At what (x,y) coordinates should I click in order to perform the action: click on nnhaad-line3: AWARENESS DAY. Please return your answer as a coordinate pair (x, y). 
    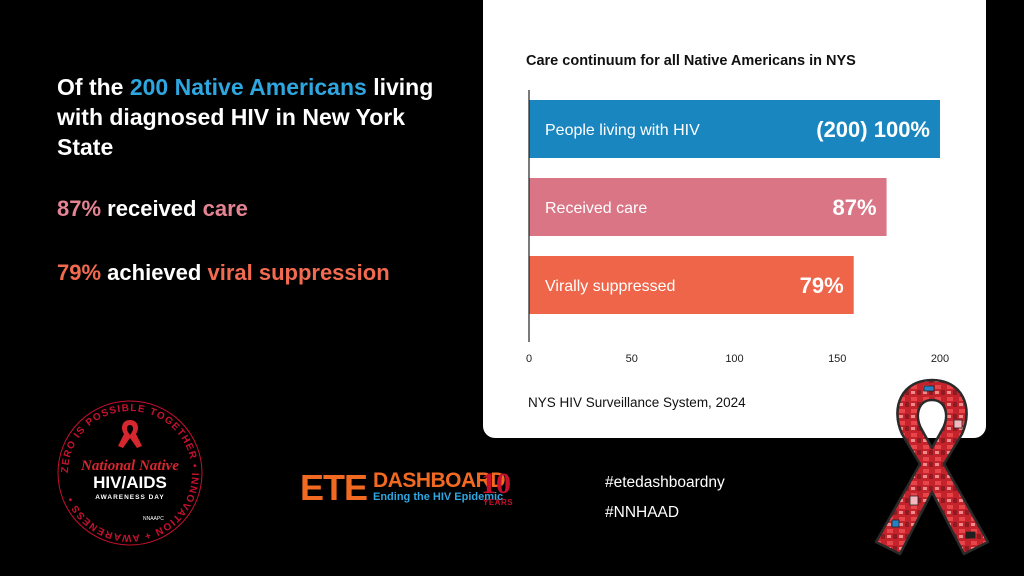
    Looking at the image, I should click on (129, 497).